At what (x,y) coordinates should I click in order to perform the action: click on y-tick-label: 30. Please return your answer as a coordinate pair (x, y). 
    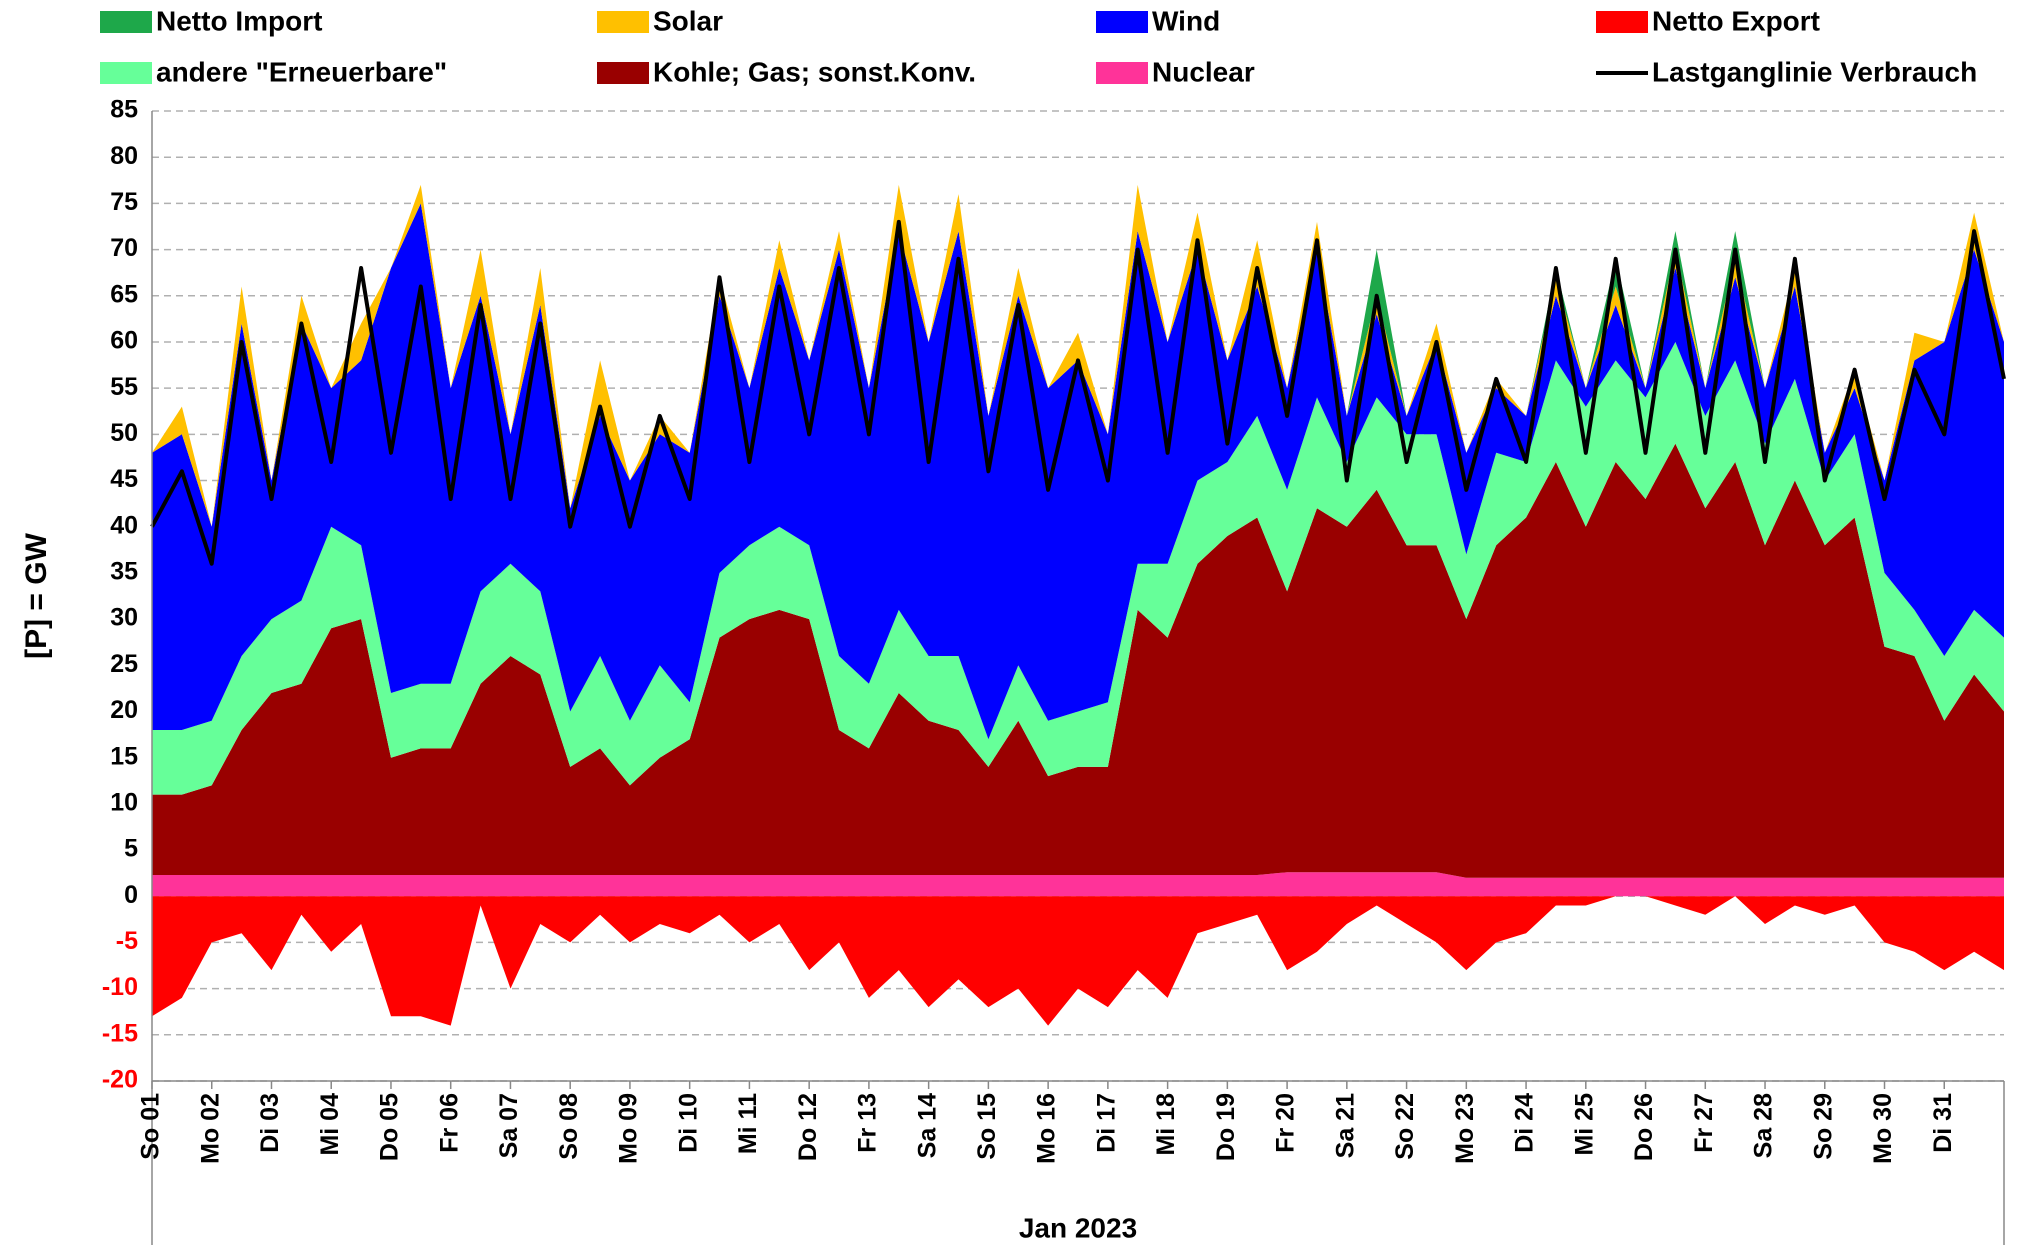
    Looking at the image, I should click on (124, 618).